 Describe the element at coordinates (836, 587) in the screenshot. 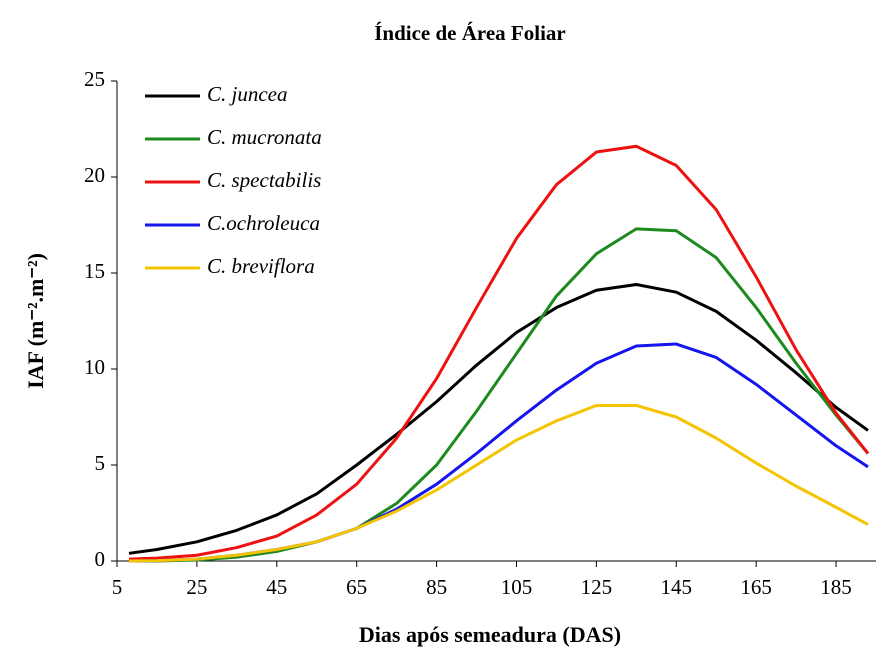

I see `x-tick-label: 185` at that location.